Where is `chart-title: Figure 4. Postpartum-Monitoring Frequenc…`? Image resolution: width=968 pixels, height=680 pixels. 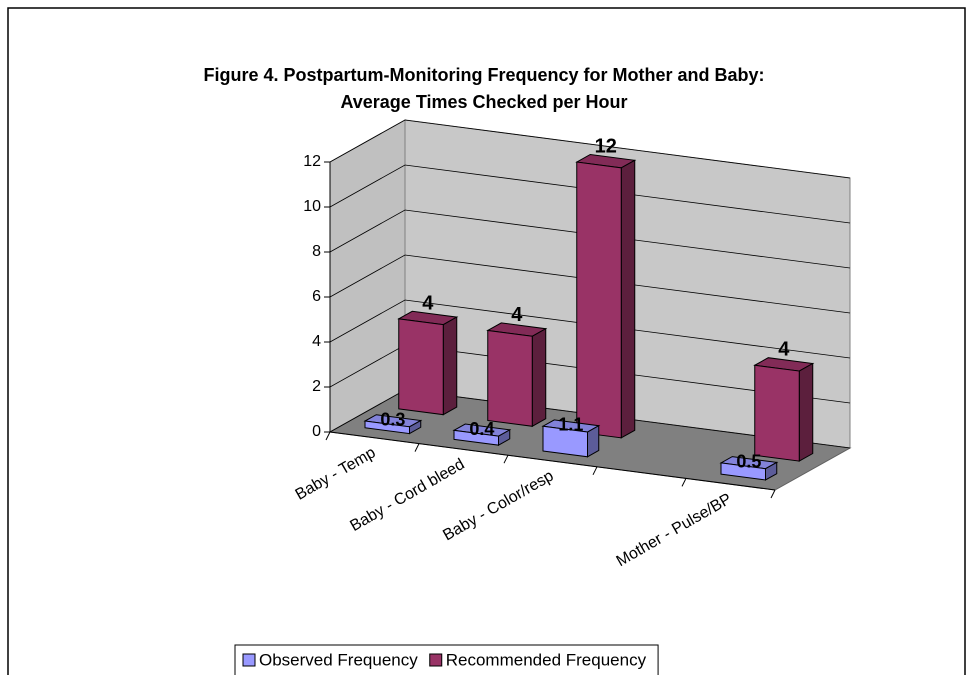
chart-title: Figure 4. Postpartum-Monitoring Frequenc… is located at coordinates (483, 75).